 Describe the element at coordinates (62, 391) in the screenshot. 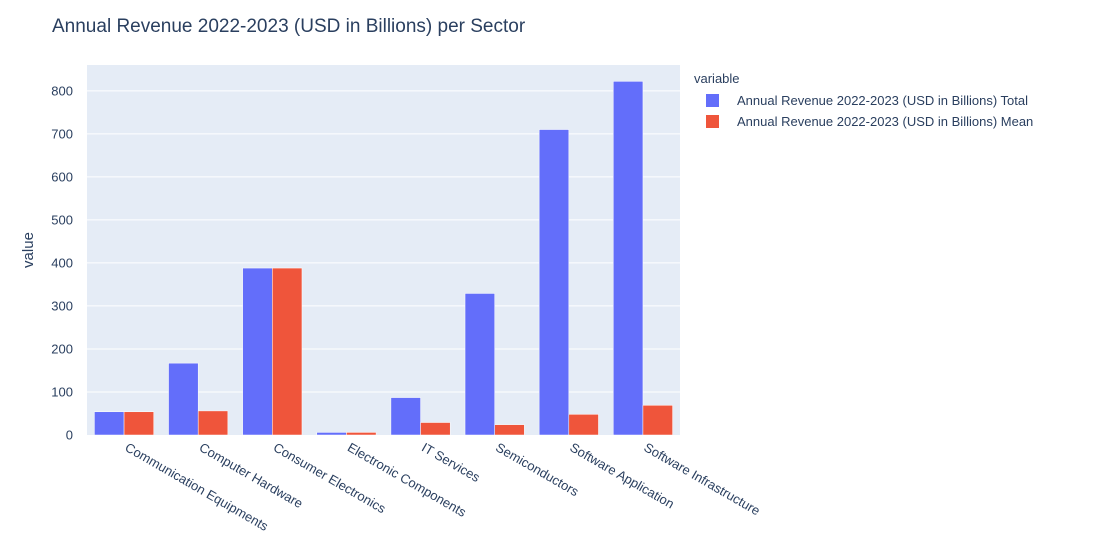

I see `y-tick-label: 100` at that location.